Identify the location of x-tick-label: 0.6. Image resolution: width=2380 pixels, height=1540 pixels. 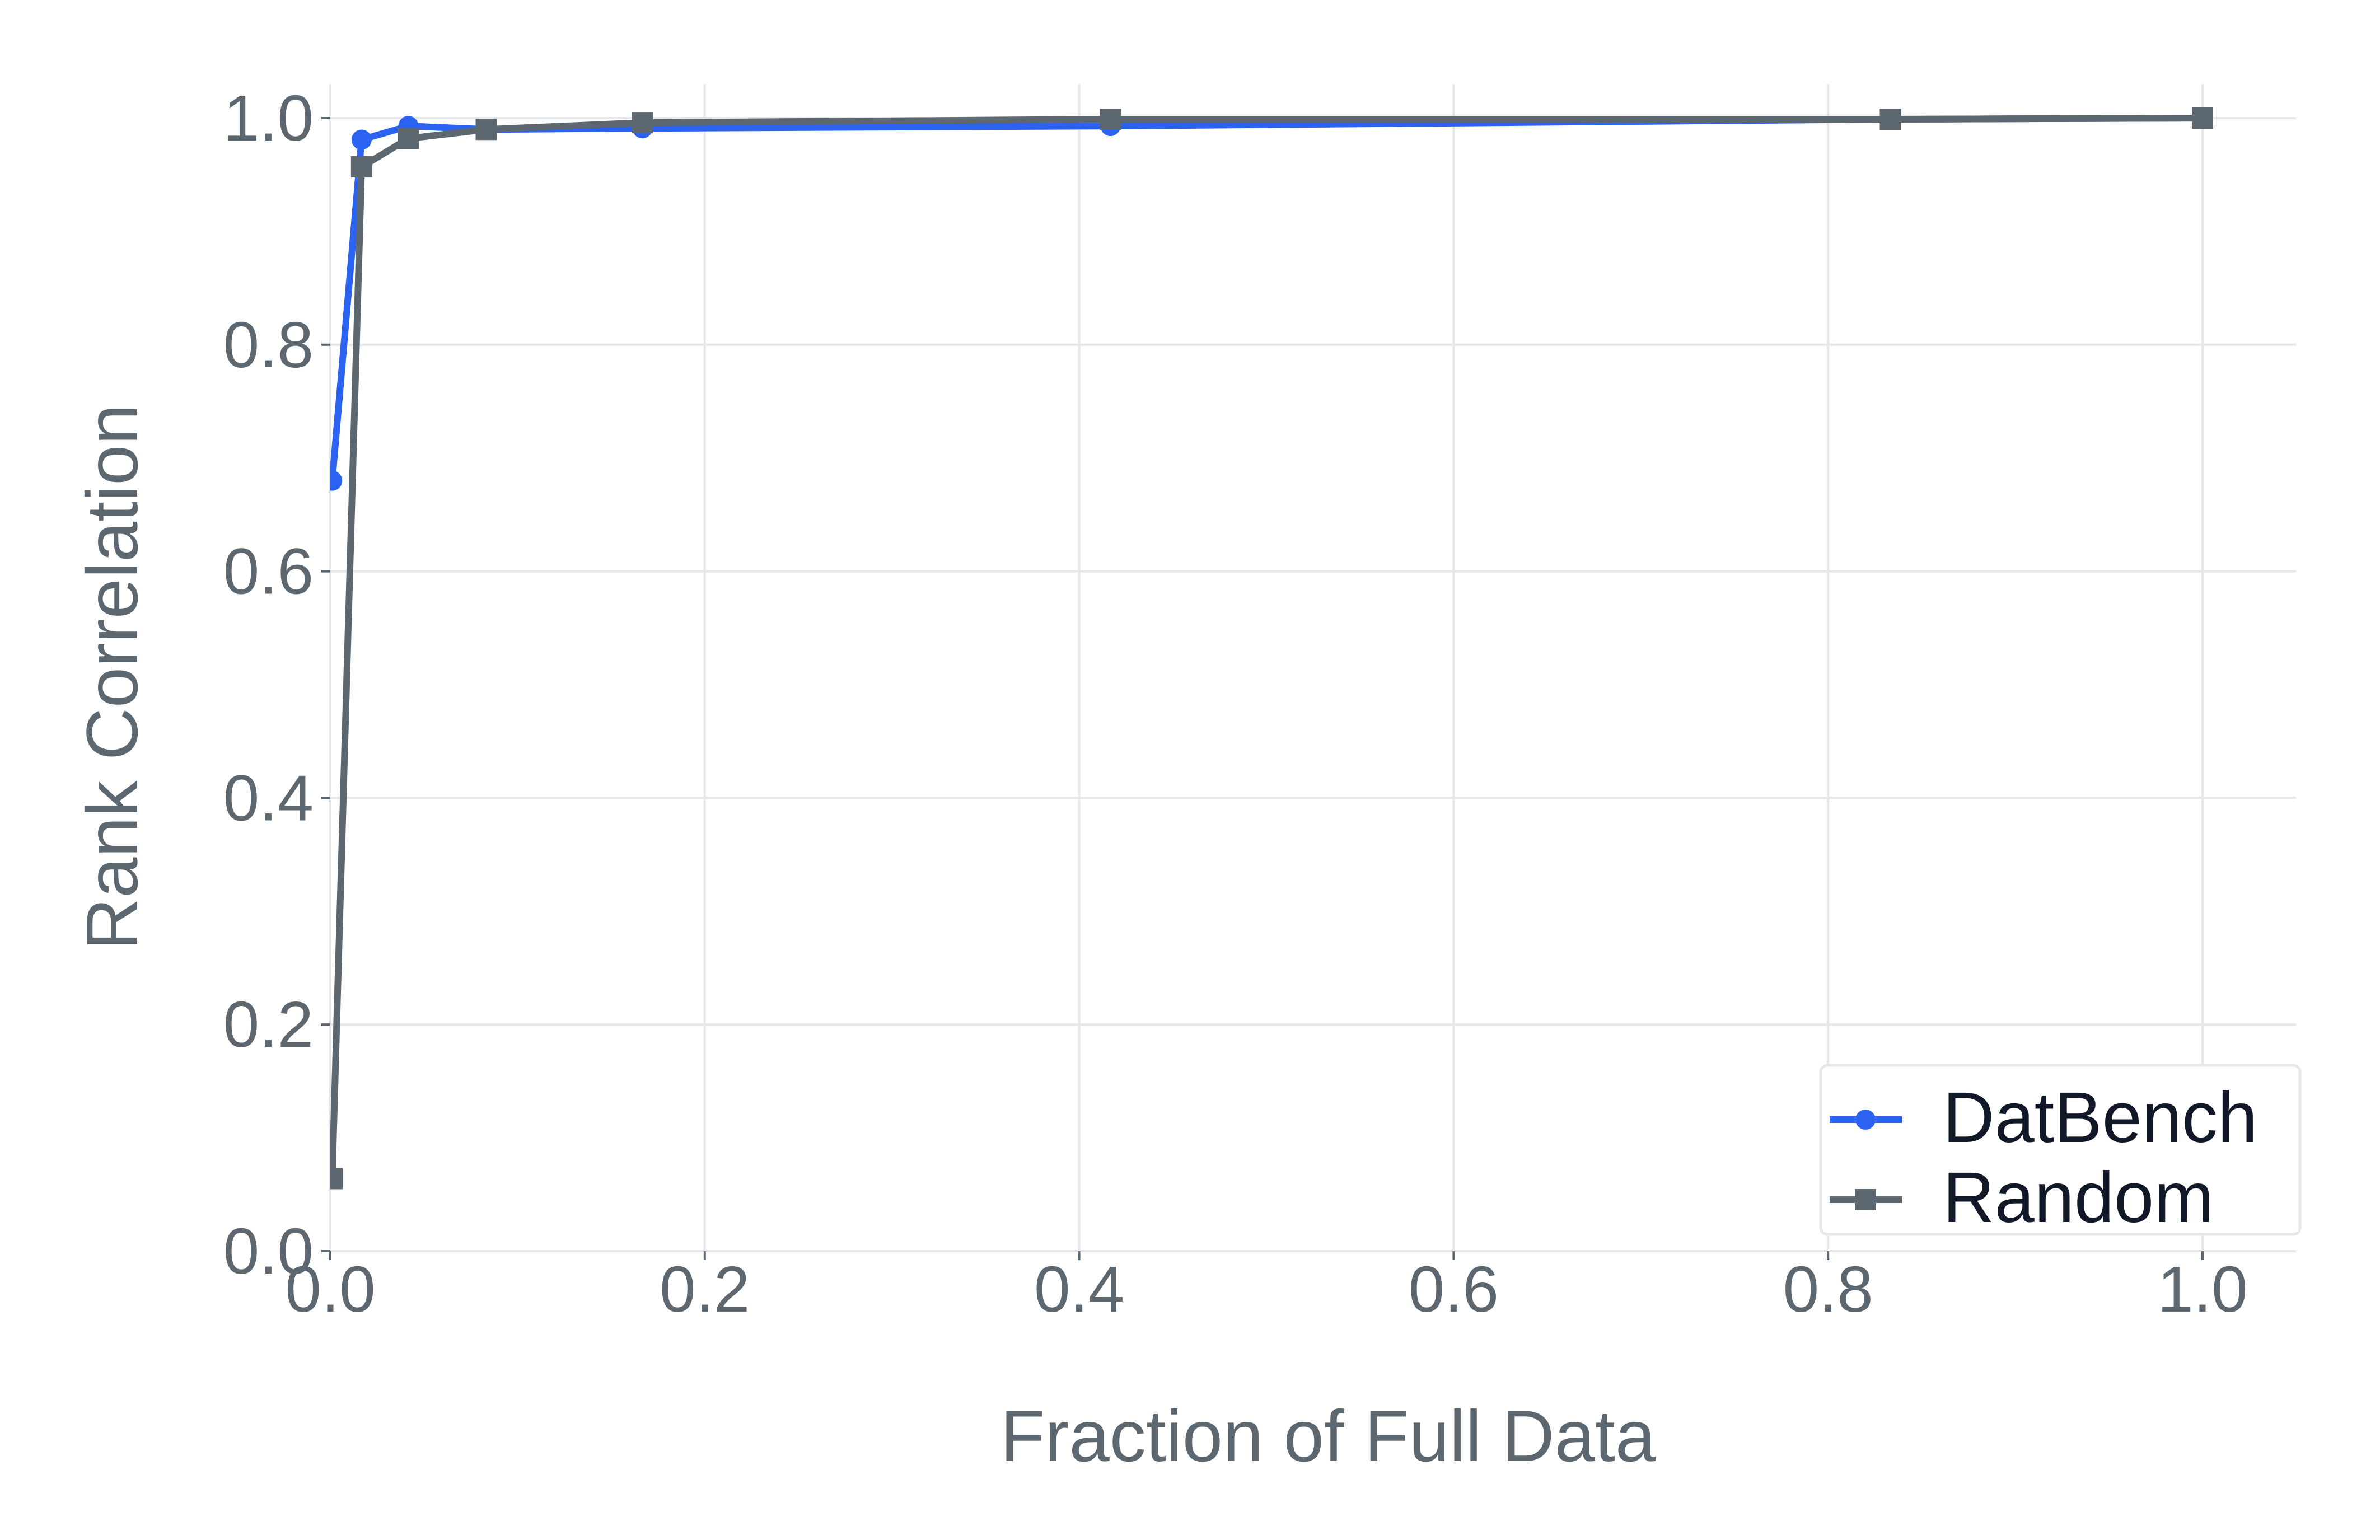
(1454, 1289).